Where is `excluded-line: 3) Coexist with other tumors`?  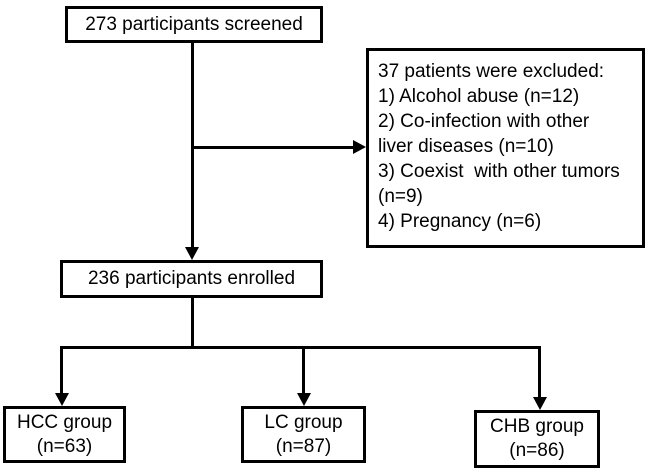
excluded-line: 3) Coexist with other tumors is located at coordinates (499, 171).